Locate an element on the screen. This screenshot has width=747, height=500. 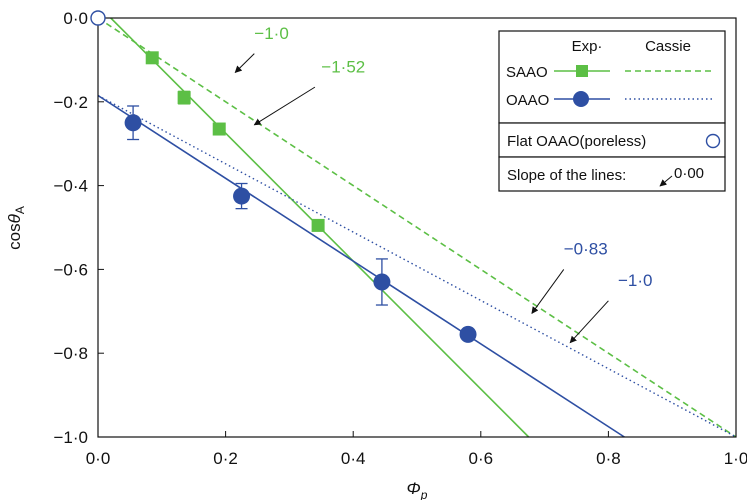
y-tick-label: −0·6 is located at coordinates (71, 269).